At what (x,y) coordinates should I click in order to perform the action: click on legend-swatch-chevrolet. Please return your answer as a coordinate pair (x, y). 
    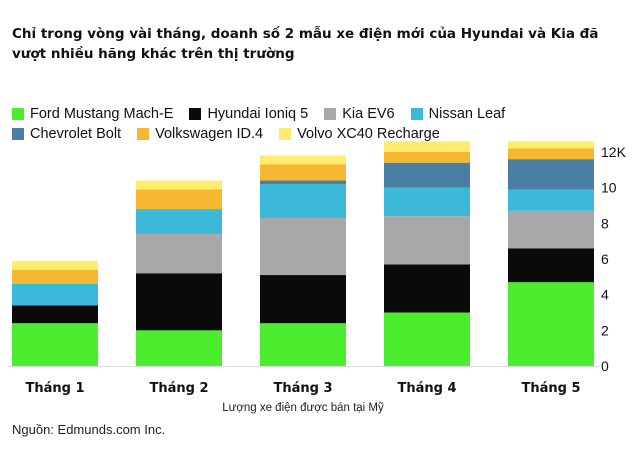
    Looking at the image, I should click on (18, 134).